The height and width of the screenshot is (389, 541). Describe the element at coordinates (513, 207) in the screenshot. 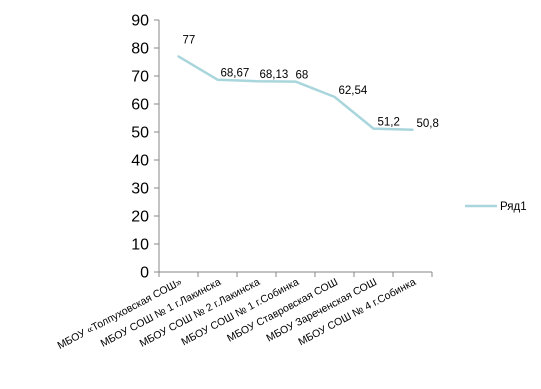

I see `legend-label: Ряд1` at that location.